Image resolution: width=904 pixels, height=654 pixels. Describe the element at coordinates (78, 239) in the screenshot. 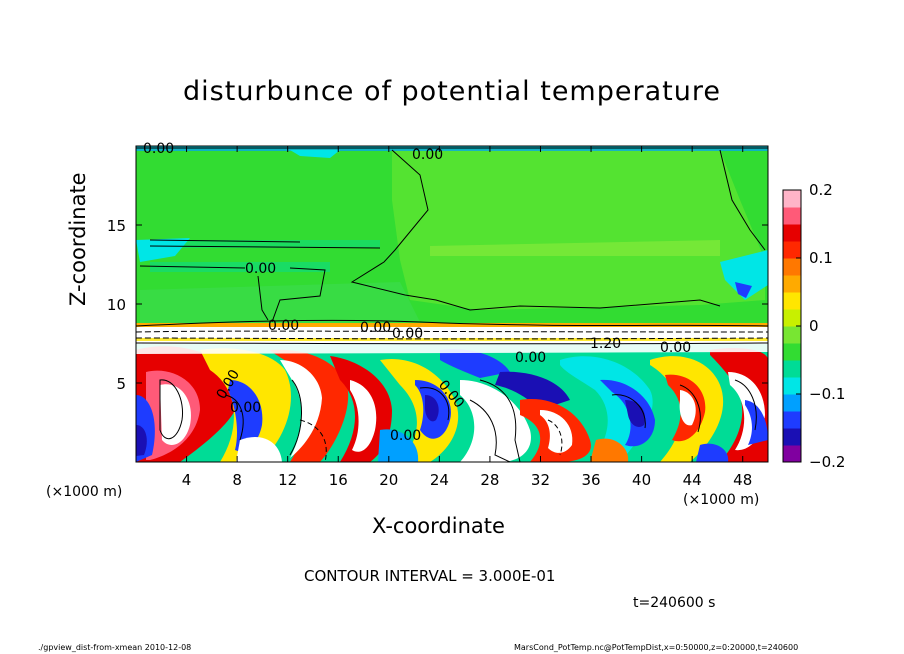

I see `y-axis-label: Z-coordinate` at that location.